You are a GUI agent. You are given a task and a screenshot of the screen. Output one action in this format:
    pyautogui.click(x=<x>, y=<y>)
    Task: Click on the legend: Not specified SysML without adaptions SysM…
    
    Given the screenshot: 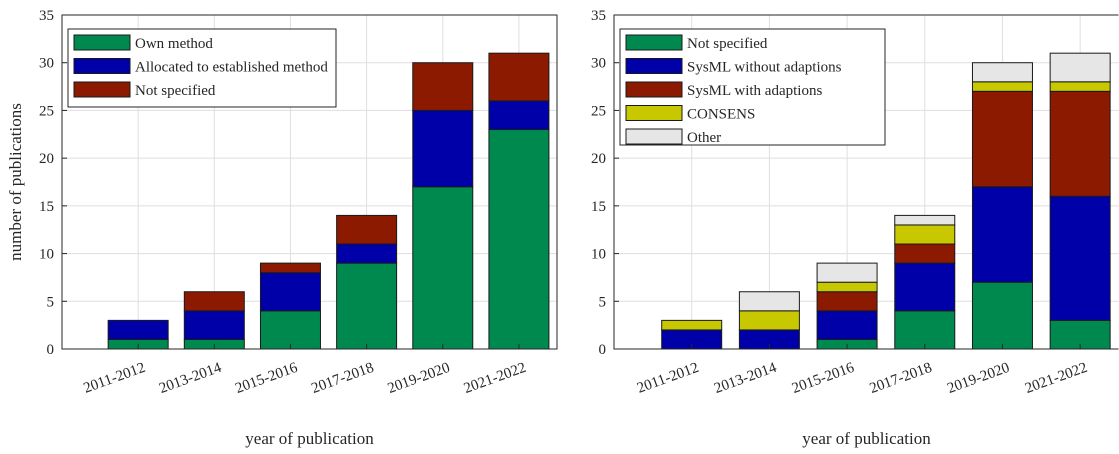 What is the action you would take?
    pyautogui.click(x=752, y=87)
    